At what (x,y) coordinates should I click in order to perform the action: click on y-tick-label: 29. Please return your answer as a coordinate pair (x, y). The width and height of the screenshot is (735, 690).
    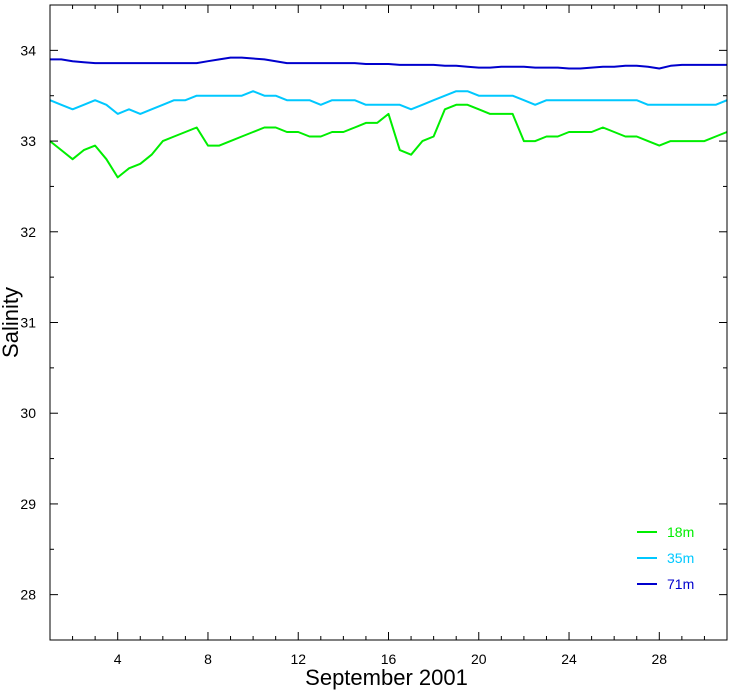
    Looking at the image, I should click on (28, 504).